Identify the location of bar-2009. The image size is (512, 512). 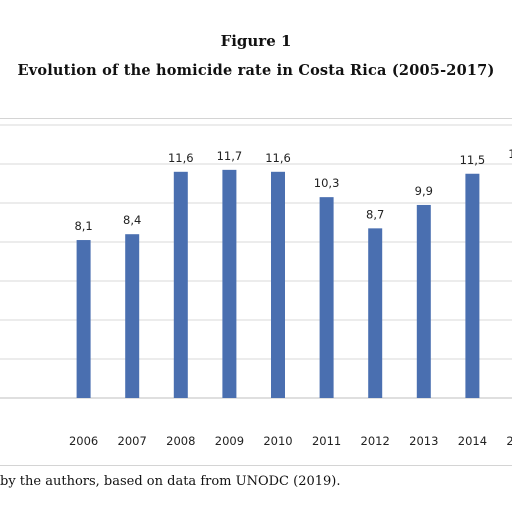
(229, 283).